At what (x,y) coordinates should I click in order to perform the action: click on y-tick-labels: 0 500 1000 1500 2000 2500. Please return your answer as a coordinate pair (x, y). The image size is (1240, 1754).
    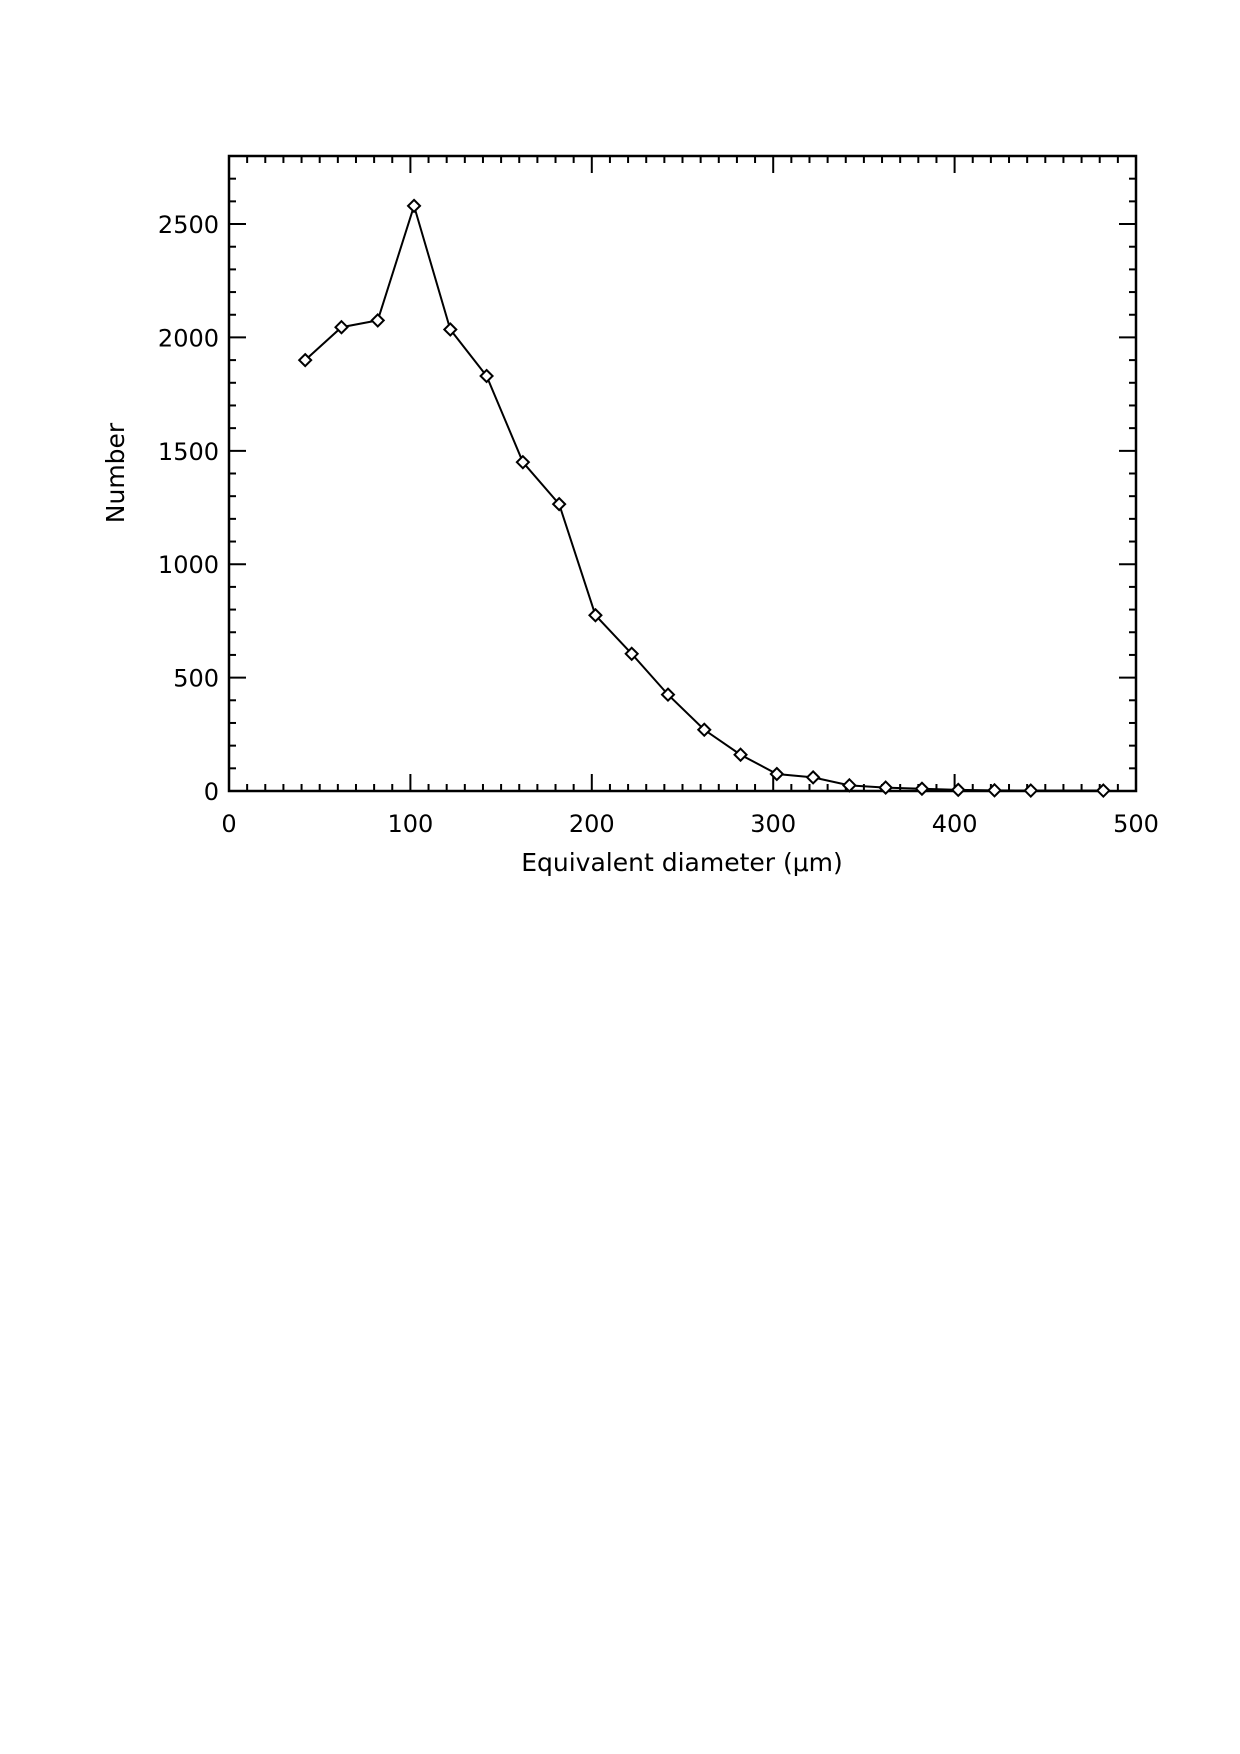
    Looking at the image, I should click on (188, 508).